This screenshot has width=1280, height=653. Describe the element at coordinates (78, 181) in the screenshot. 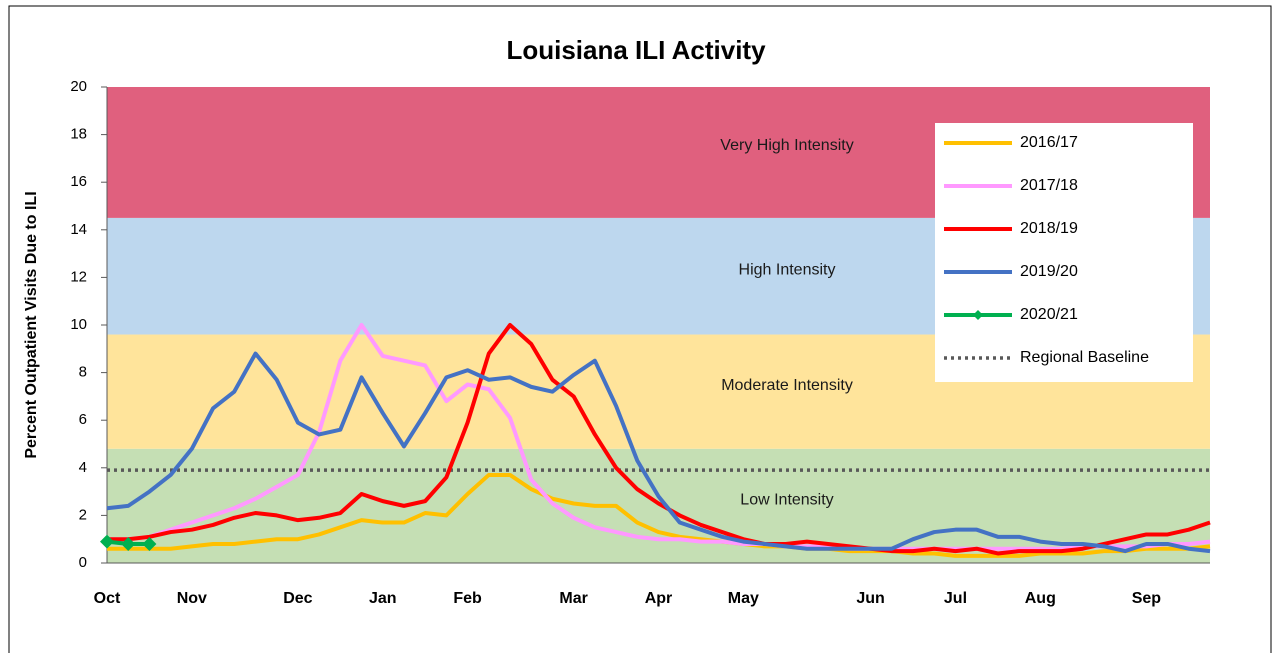

I see `y-tick-label: 16` at that location.